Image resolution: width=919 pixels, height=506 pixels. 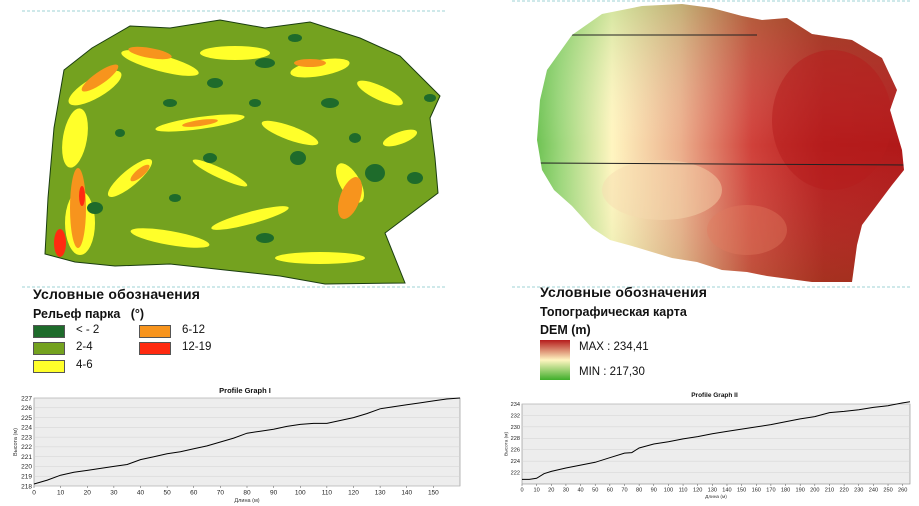 I want to click on x-tick-label: 160, so click(x=756, y=491).